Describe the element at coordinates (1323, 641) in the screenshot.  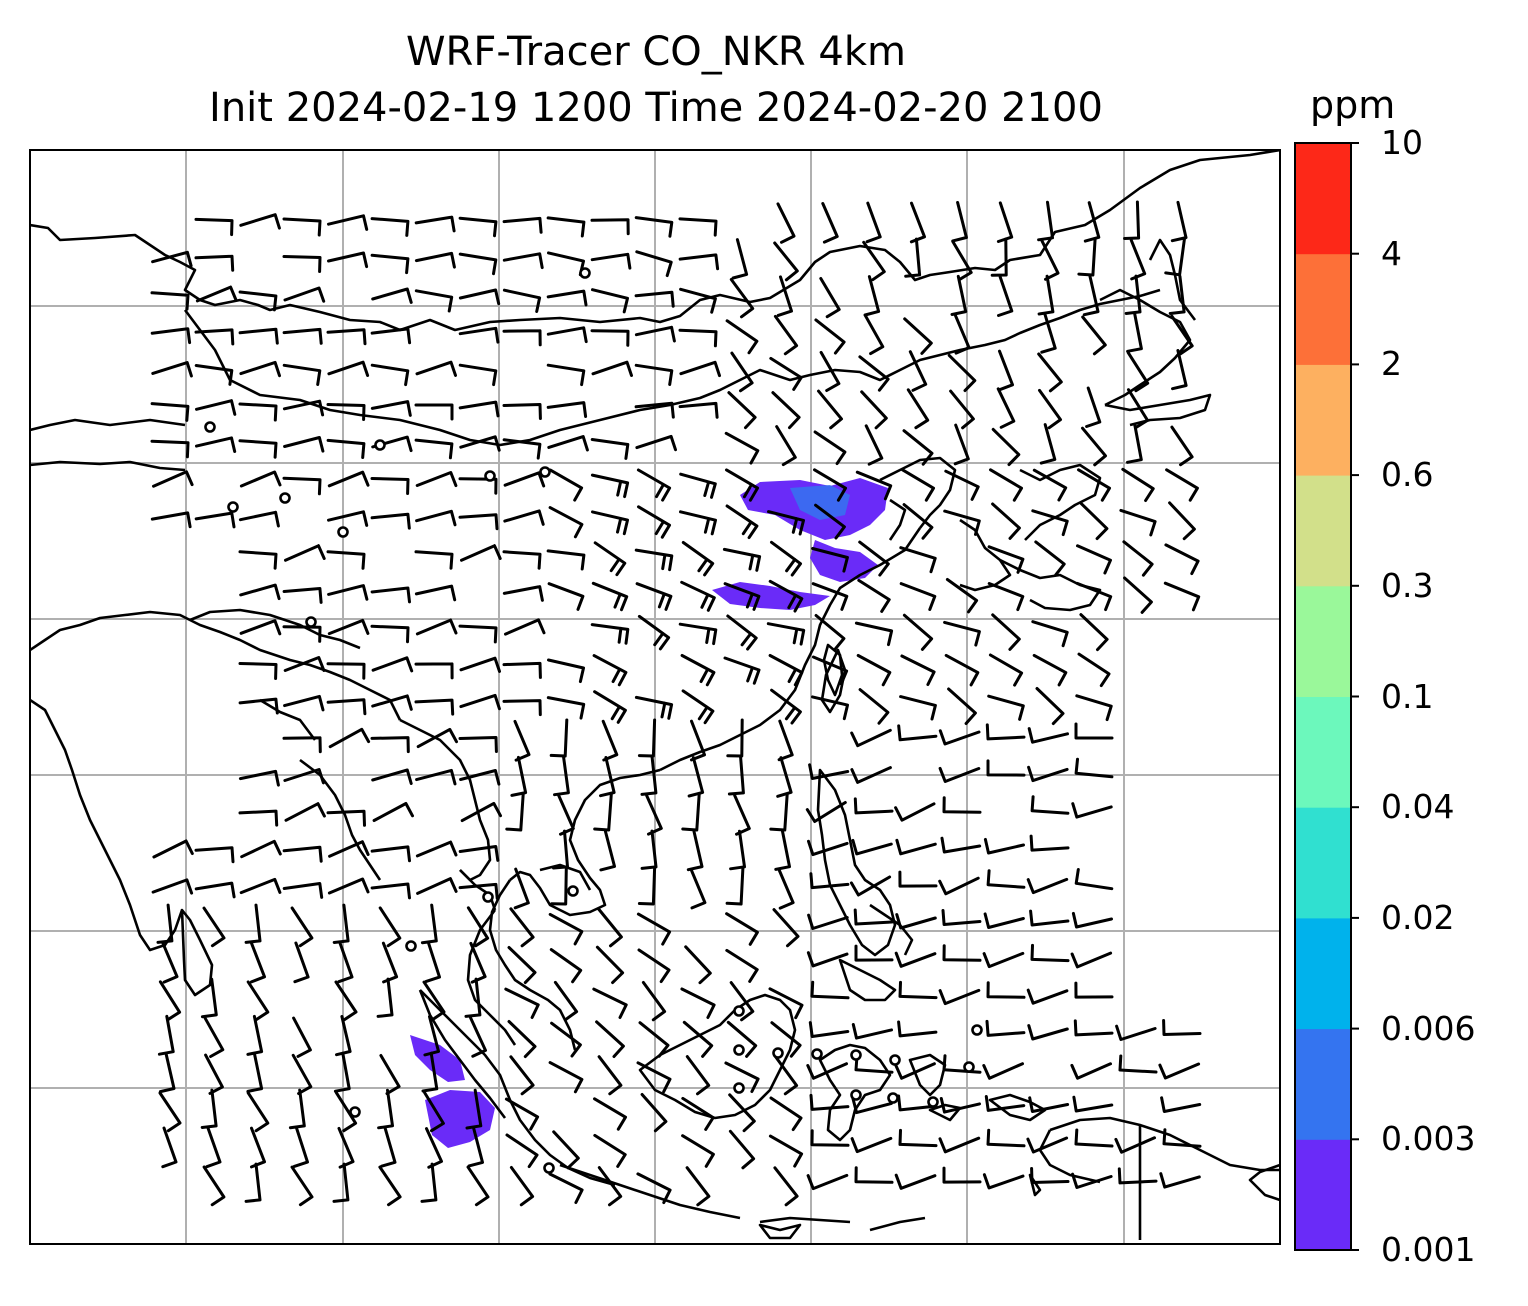
I see `colorbar-segment` at that location.